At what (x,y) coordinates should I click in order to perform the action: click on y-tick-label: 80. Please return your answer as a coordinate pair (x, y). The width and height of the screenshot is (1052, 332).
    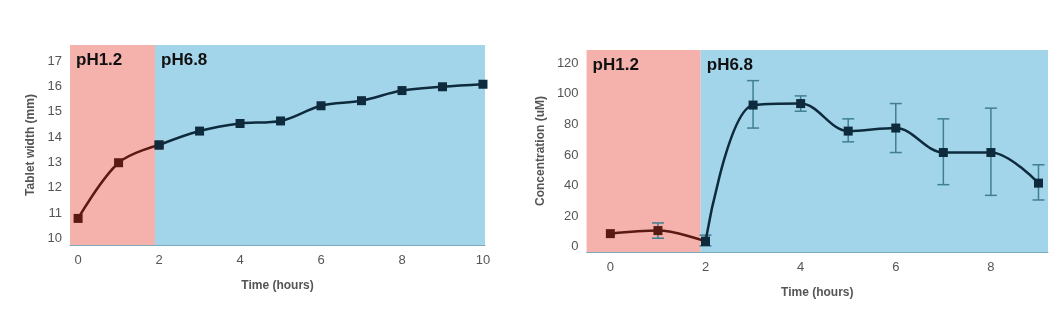
    Looking at the image, I should click on (571, 123).